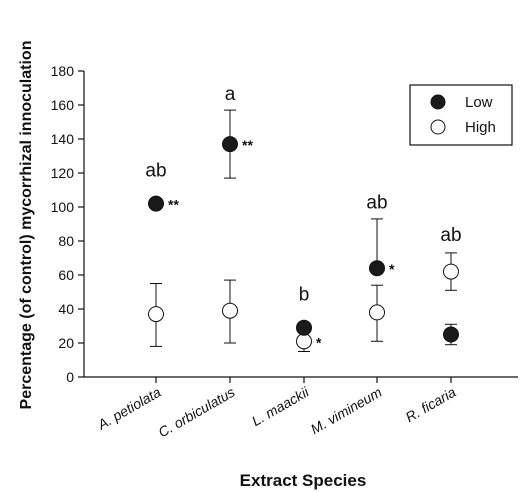  I want to click on group-letter: b, so click(304, 295).